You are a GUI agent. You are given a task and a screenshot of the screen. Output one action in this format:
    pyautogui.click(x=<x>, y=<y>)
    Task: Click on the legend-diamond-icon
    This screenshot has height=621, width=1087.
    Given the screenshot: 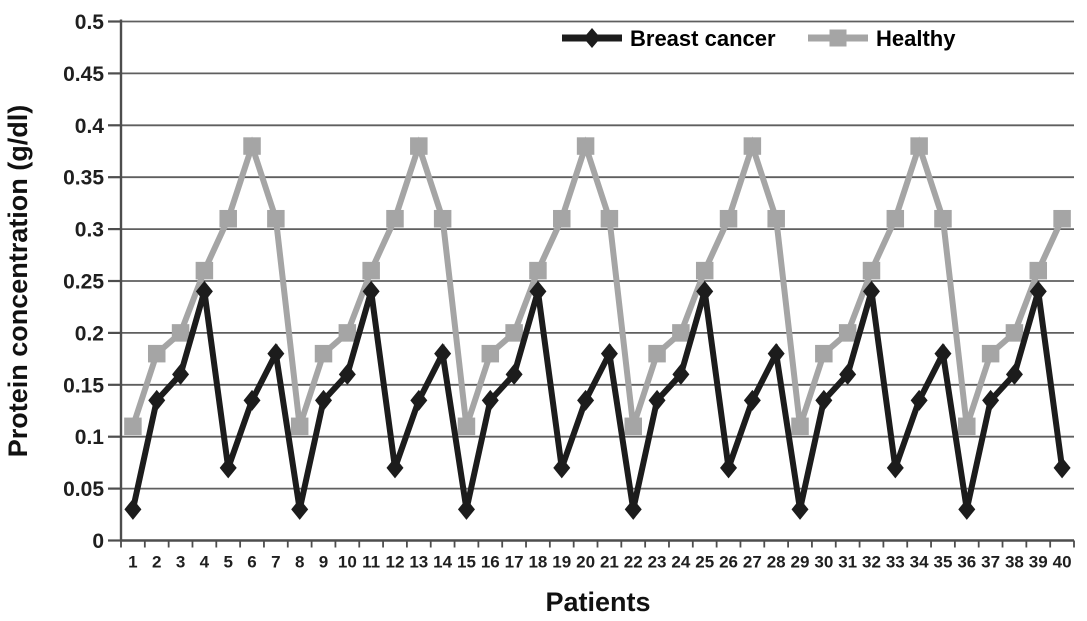 What is the action you would take?
    pyautogui.click(x=592, y=38)
    